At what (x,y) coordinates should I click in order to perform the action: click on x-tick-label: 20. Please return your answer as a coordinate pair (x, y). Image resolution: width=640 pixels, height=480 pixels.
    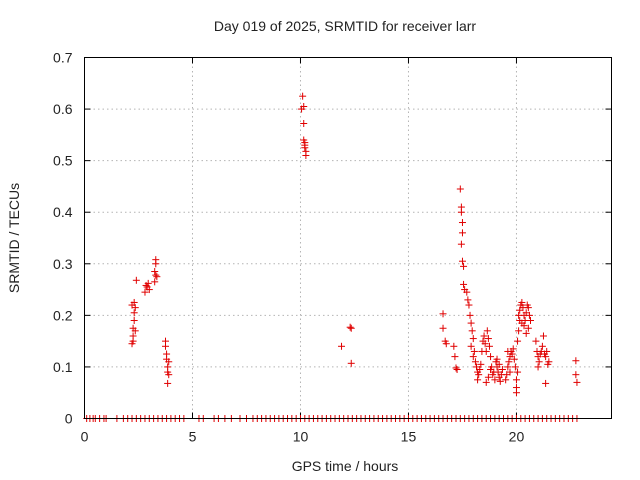
    Looking at the image, I should click on (517, 437).